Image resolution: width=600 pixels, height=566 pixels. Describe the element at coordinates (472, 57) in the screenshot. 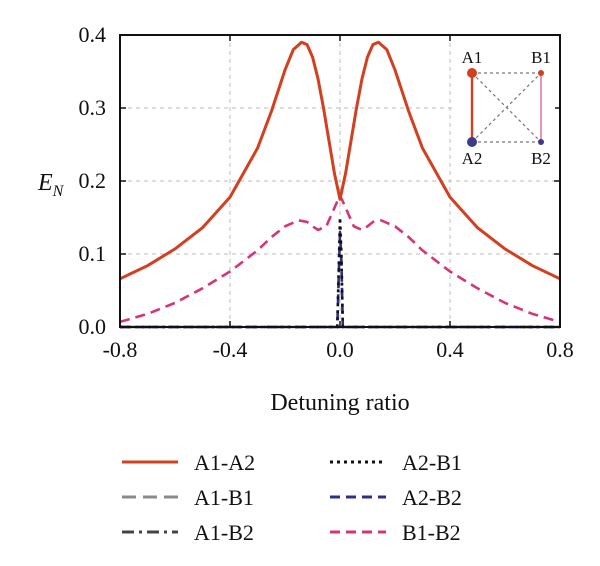

I see `inset-label-a1: A1` at that location.